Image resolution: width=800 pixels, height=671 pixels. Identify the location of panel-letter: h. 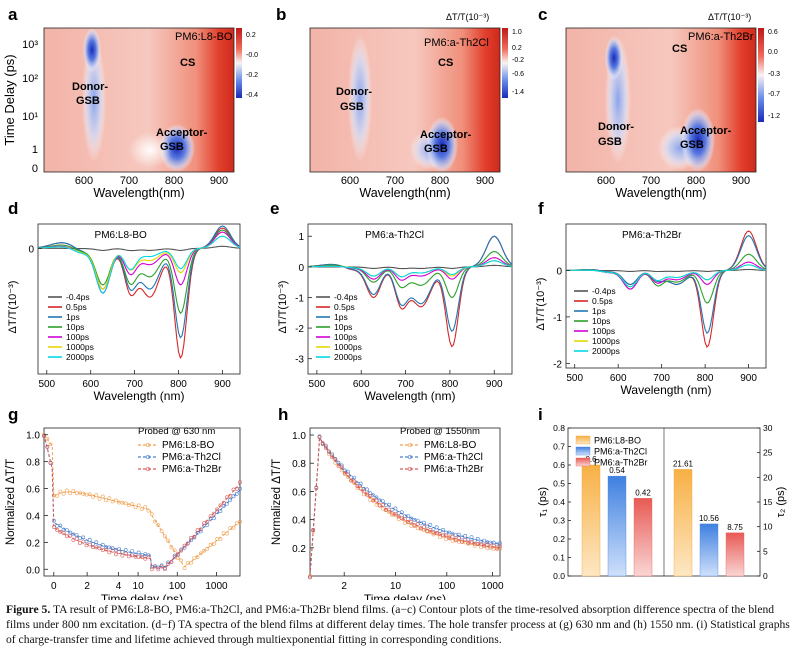
(283, 414).